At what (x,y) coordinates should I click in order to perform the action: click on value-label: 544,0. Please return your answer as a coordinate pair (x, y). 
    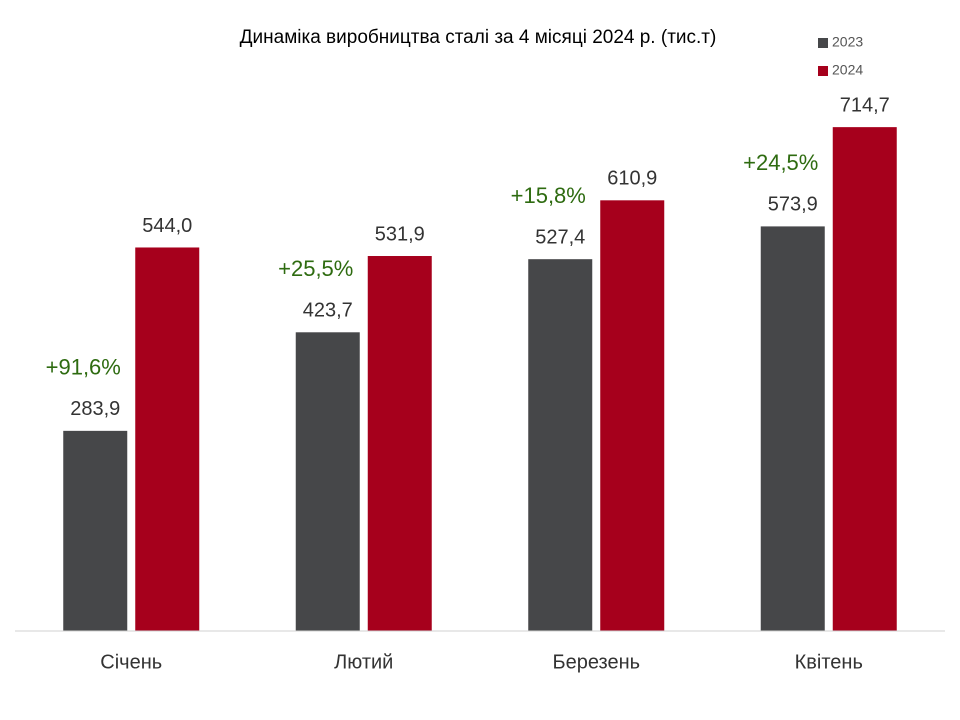
    Looking at the image, I should click on (167, 226).